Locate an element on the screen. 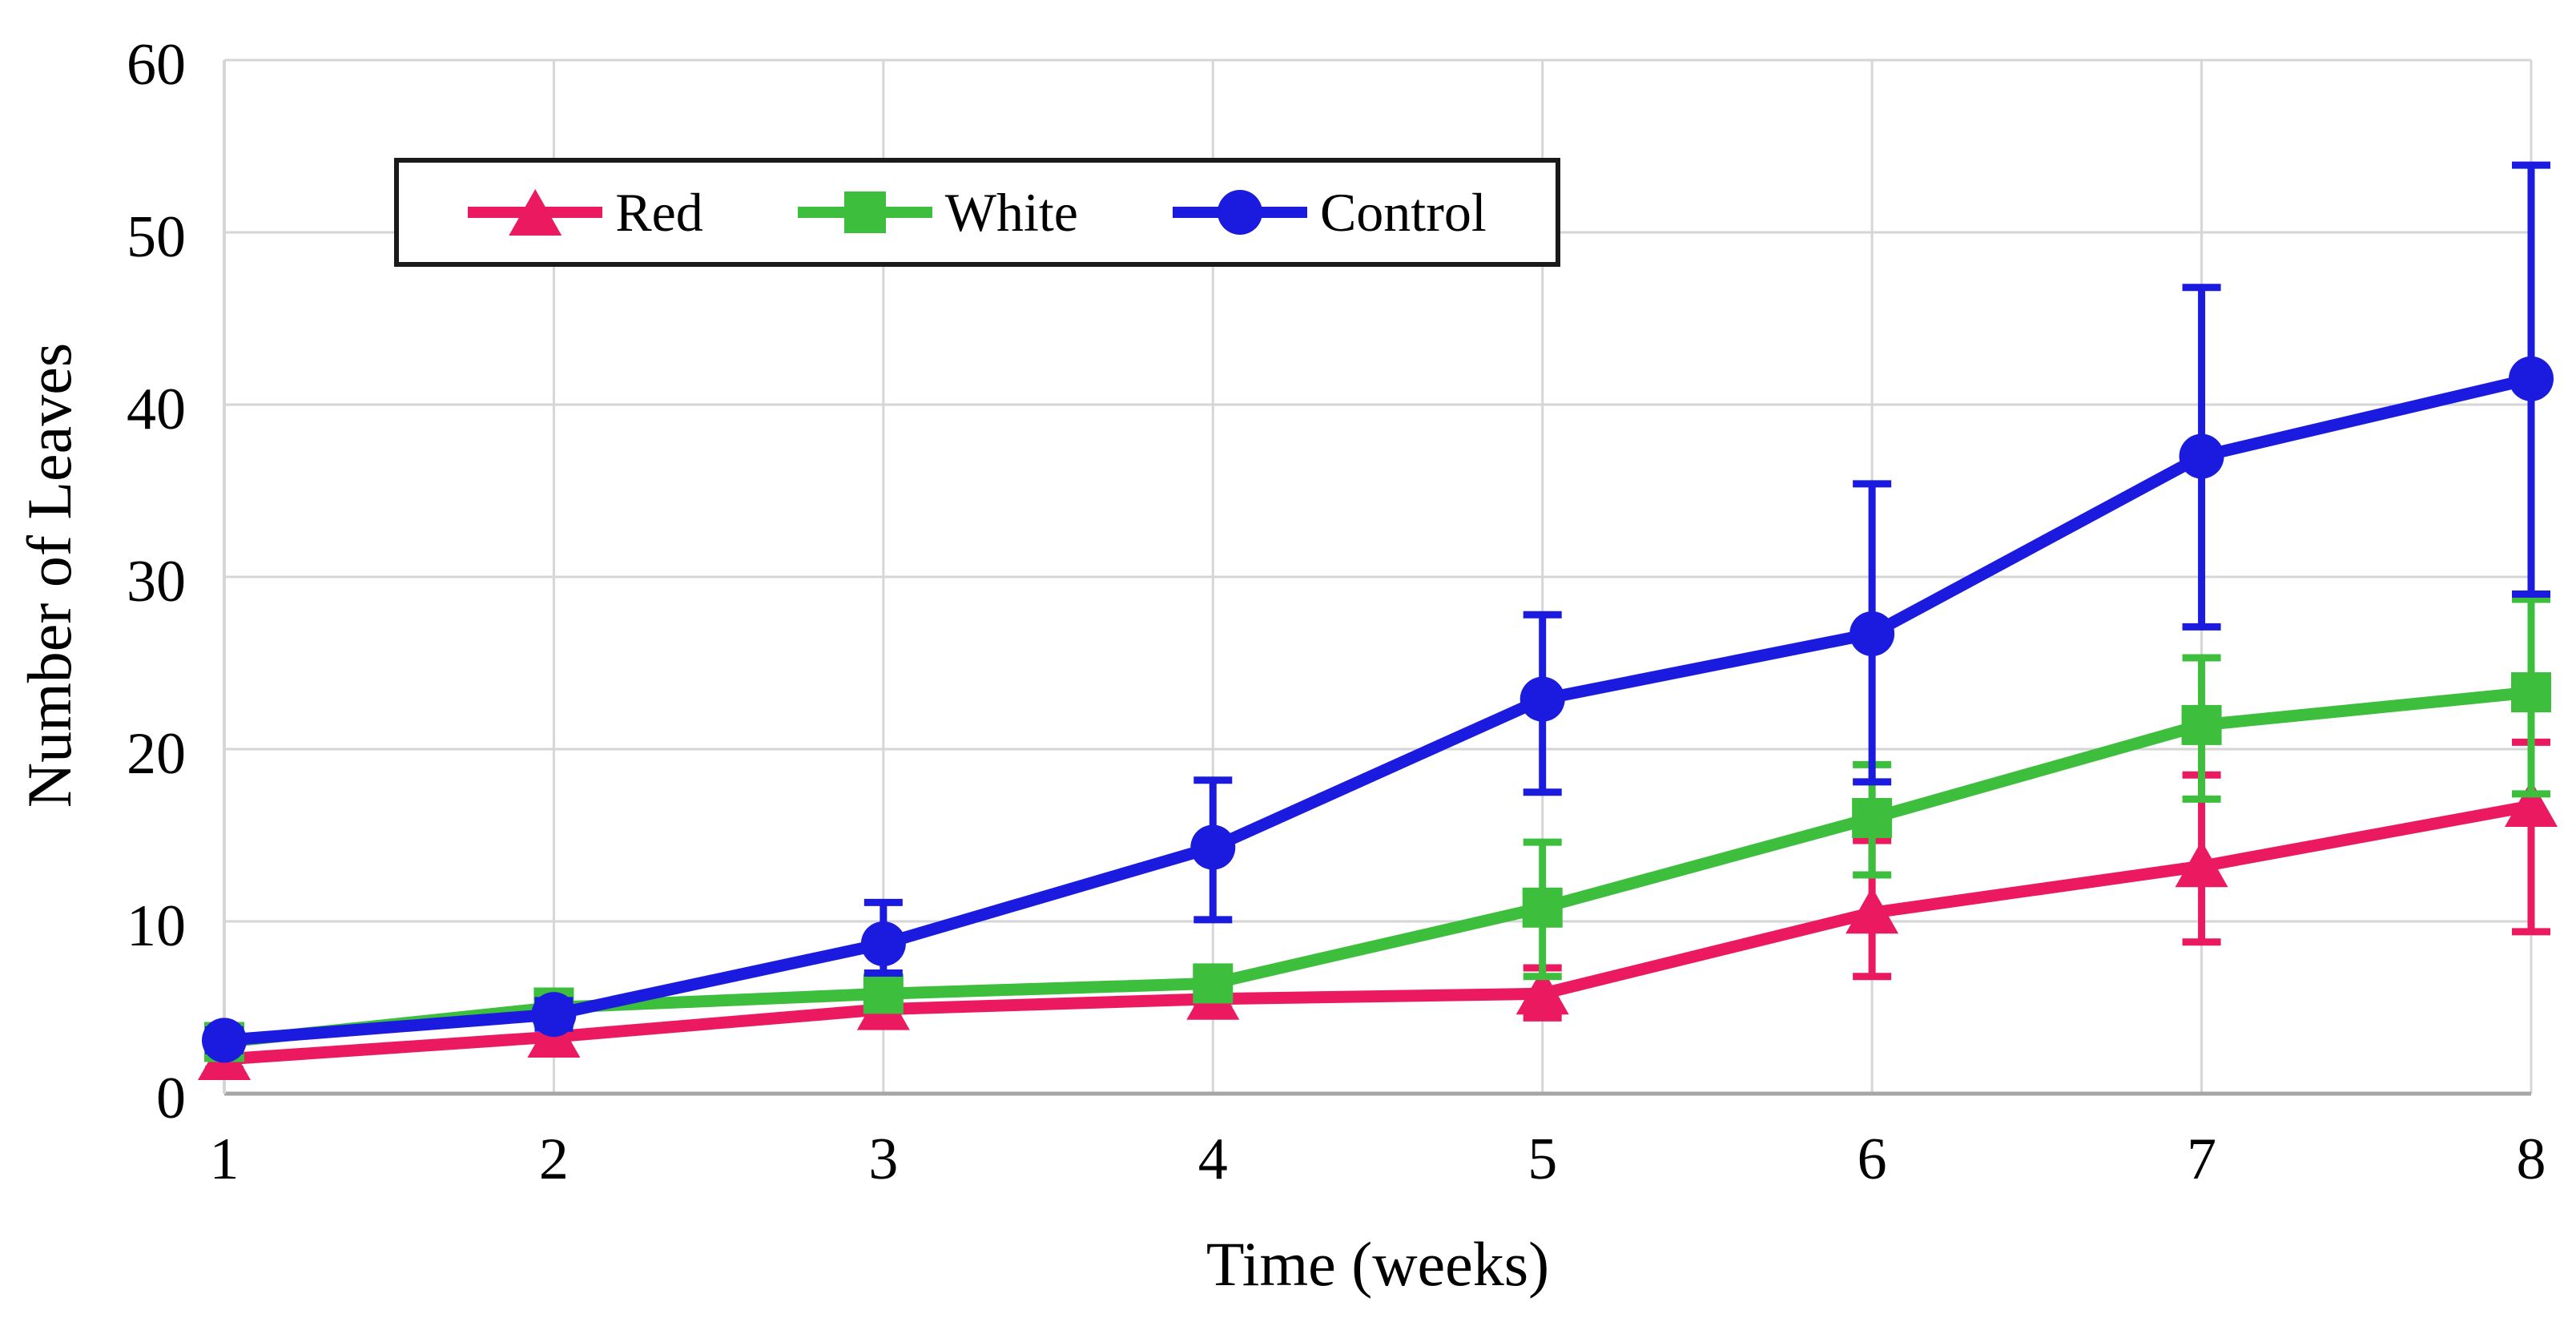 The height and width of the screenshot is (1322, 2576). legend-item-control: Control is located at coordinates (1329, 212).